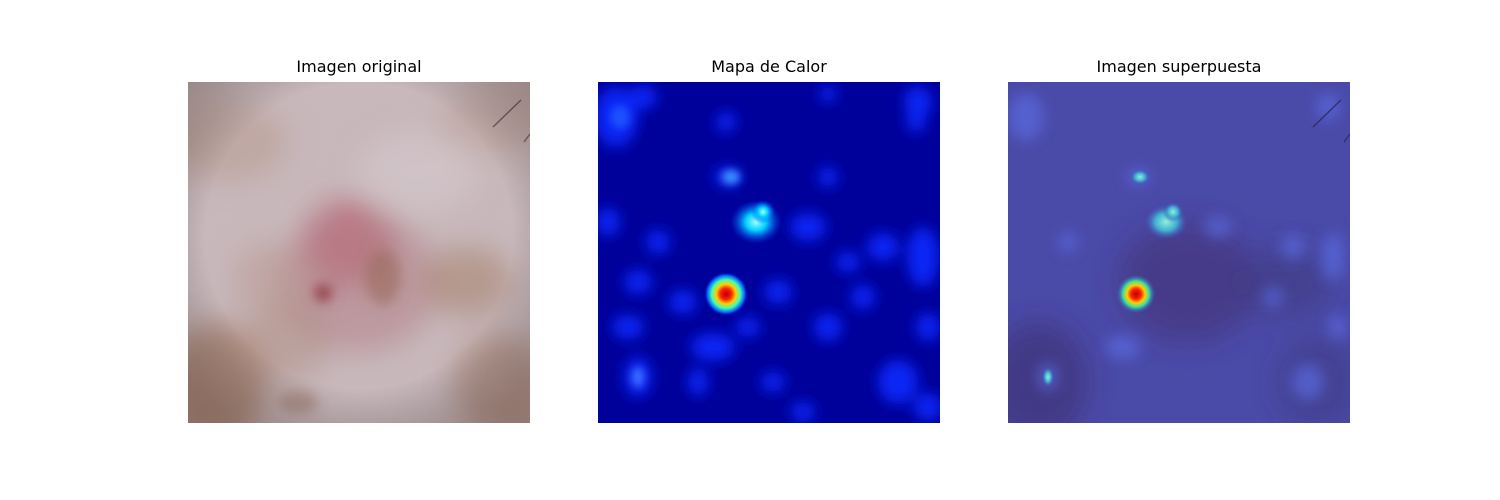  What do you see at coordinates (1179, 66) in the screenshot?
I see `panel-title: Imagen superpuesta` at bounding box center [1179, 66].